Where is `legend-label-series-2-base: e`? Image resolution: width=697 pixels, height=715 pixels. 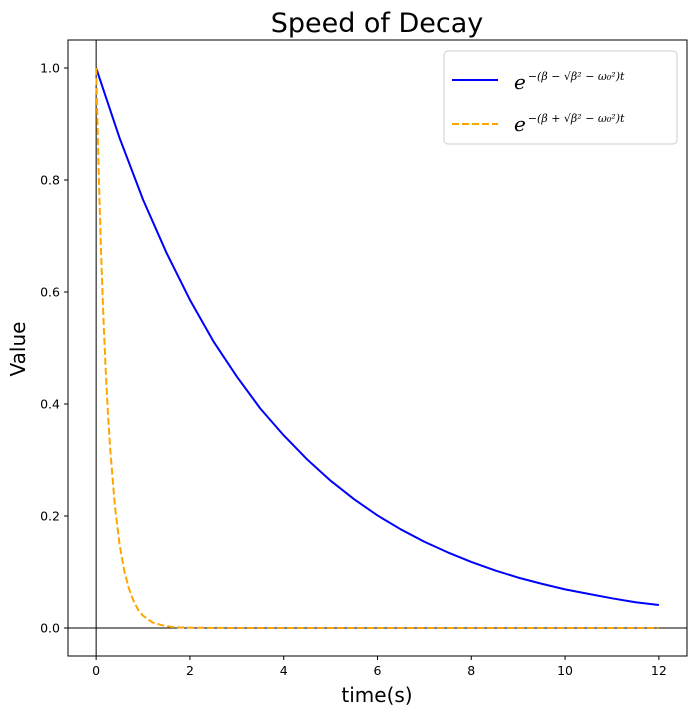 legend-label-series-2-base: e is located at coordinates (520, 124).